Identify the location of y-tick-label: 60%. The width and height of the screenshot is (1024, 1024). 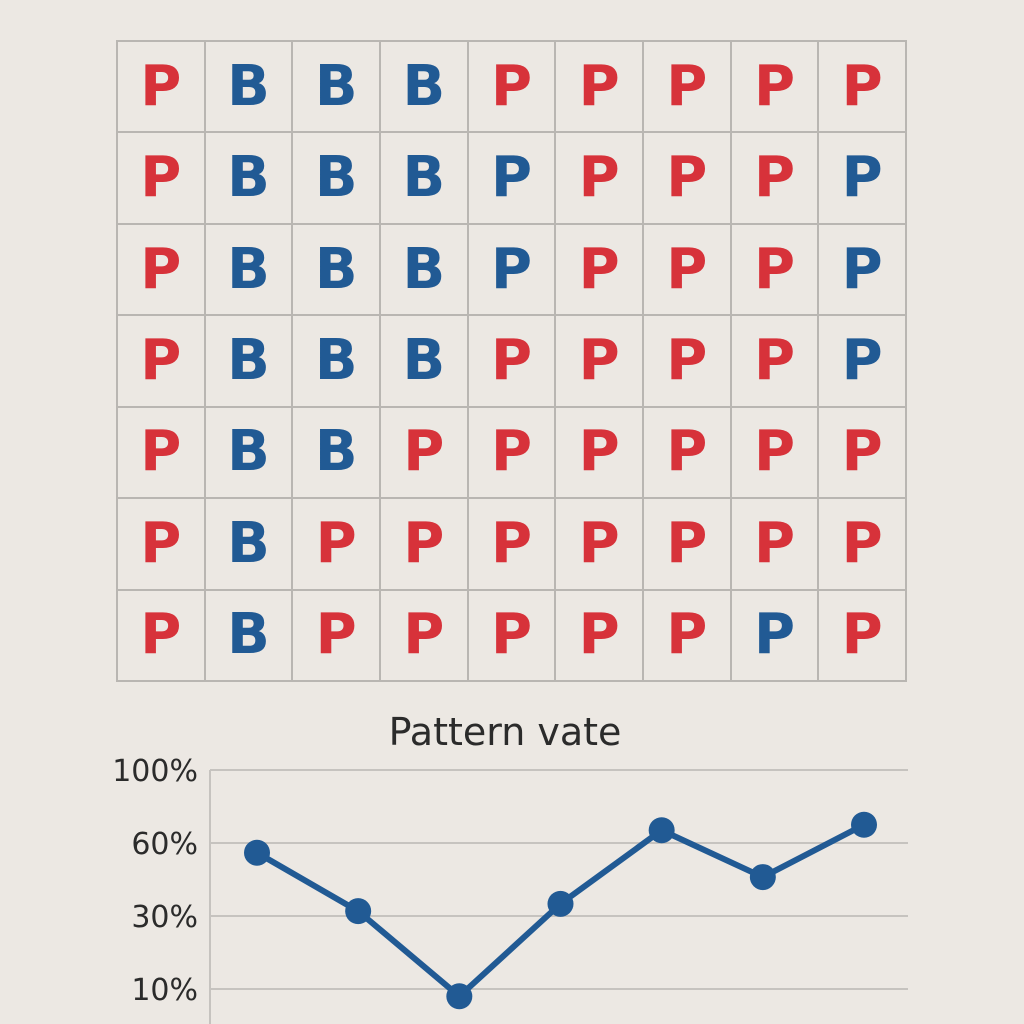
(164, 844).